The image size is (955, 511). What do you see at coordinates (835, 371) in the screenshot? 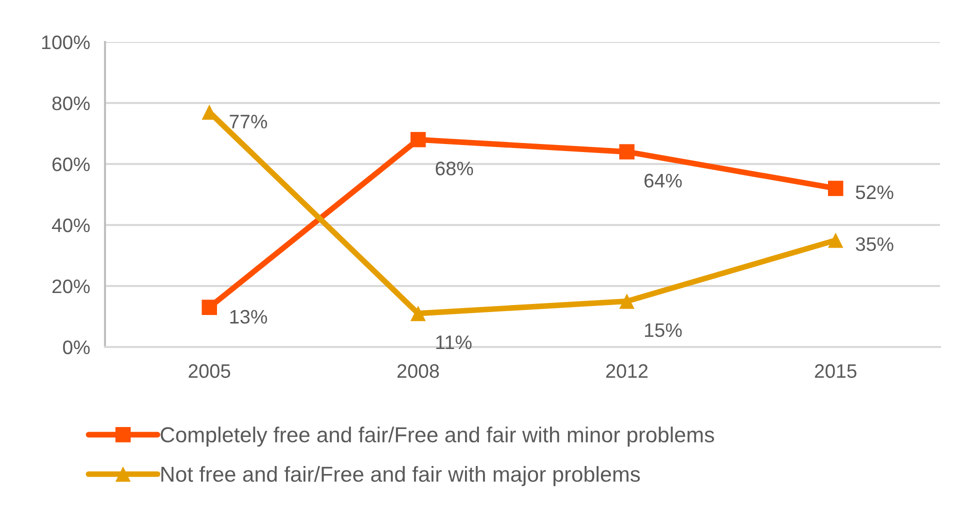
I see `x-tick-label: 2015` at bounding box center [835, 371].